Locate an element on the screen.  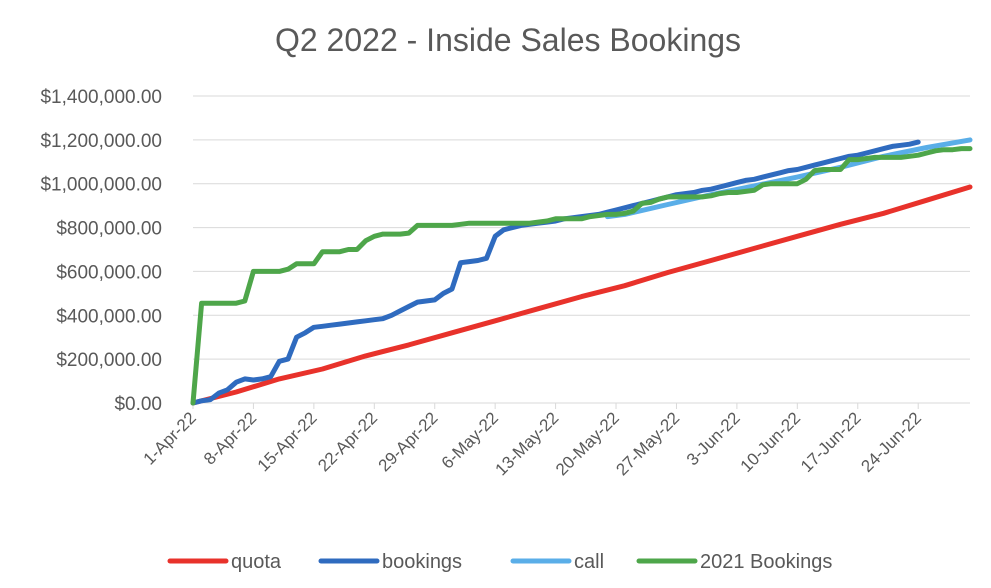
y-tick-label: $600,000.00 is located at coordinates (109, 272).